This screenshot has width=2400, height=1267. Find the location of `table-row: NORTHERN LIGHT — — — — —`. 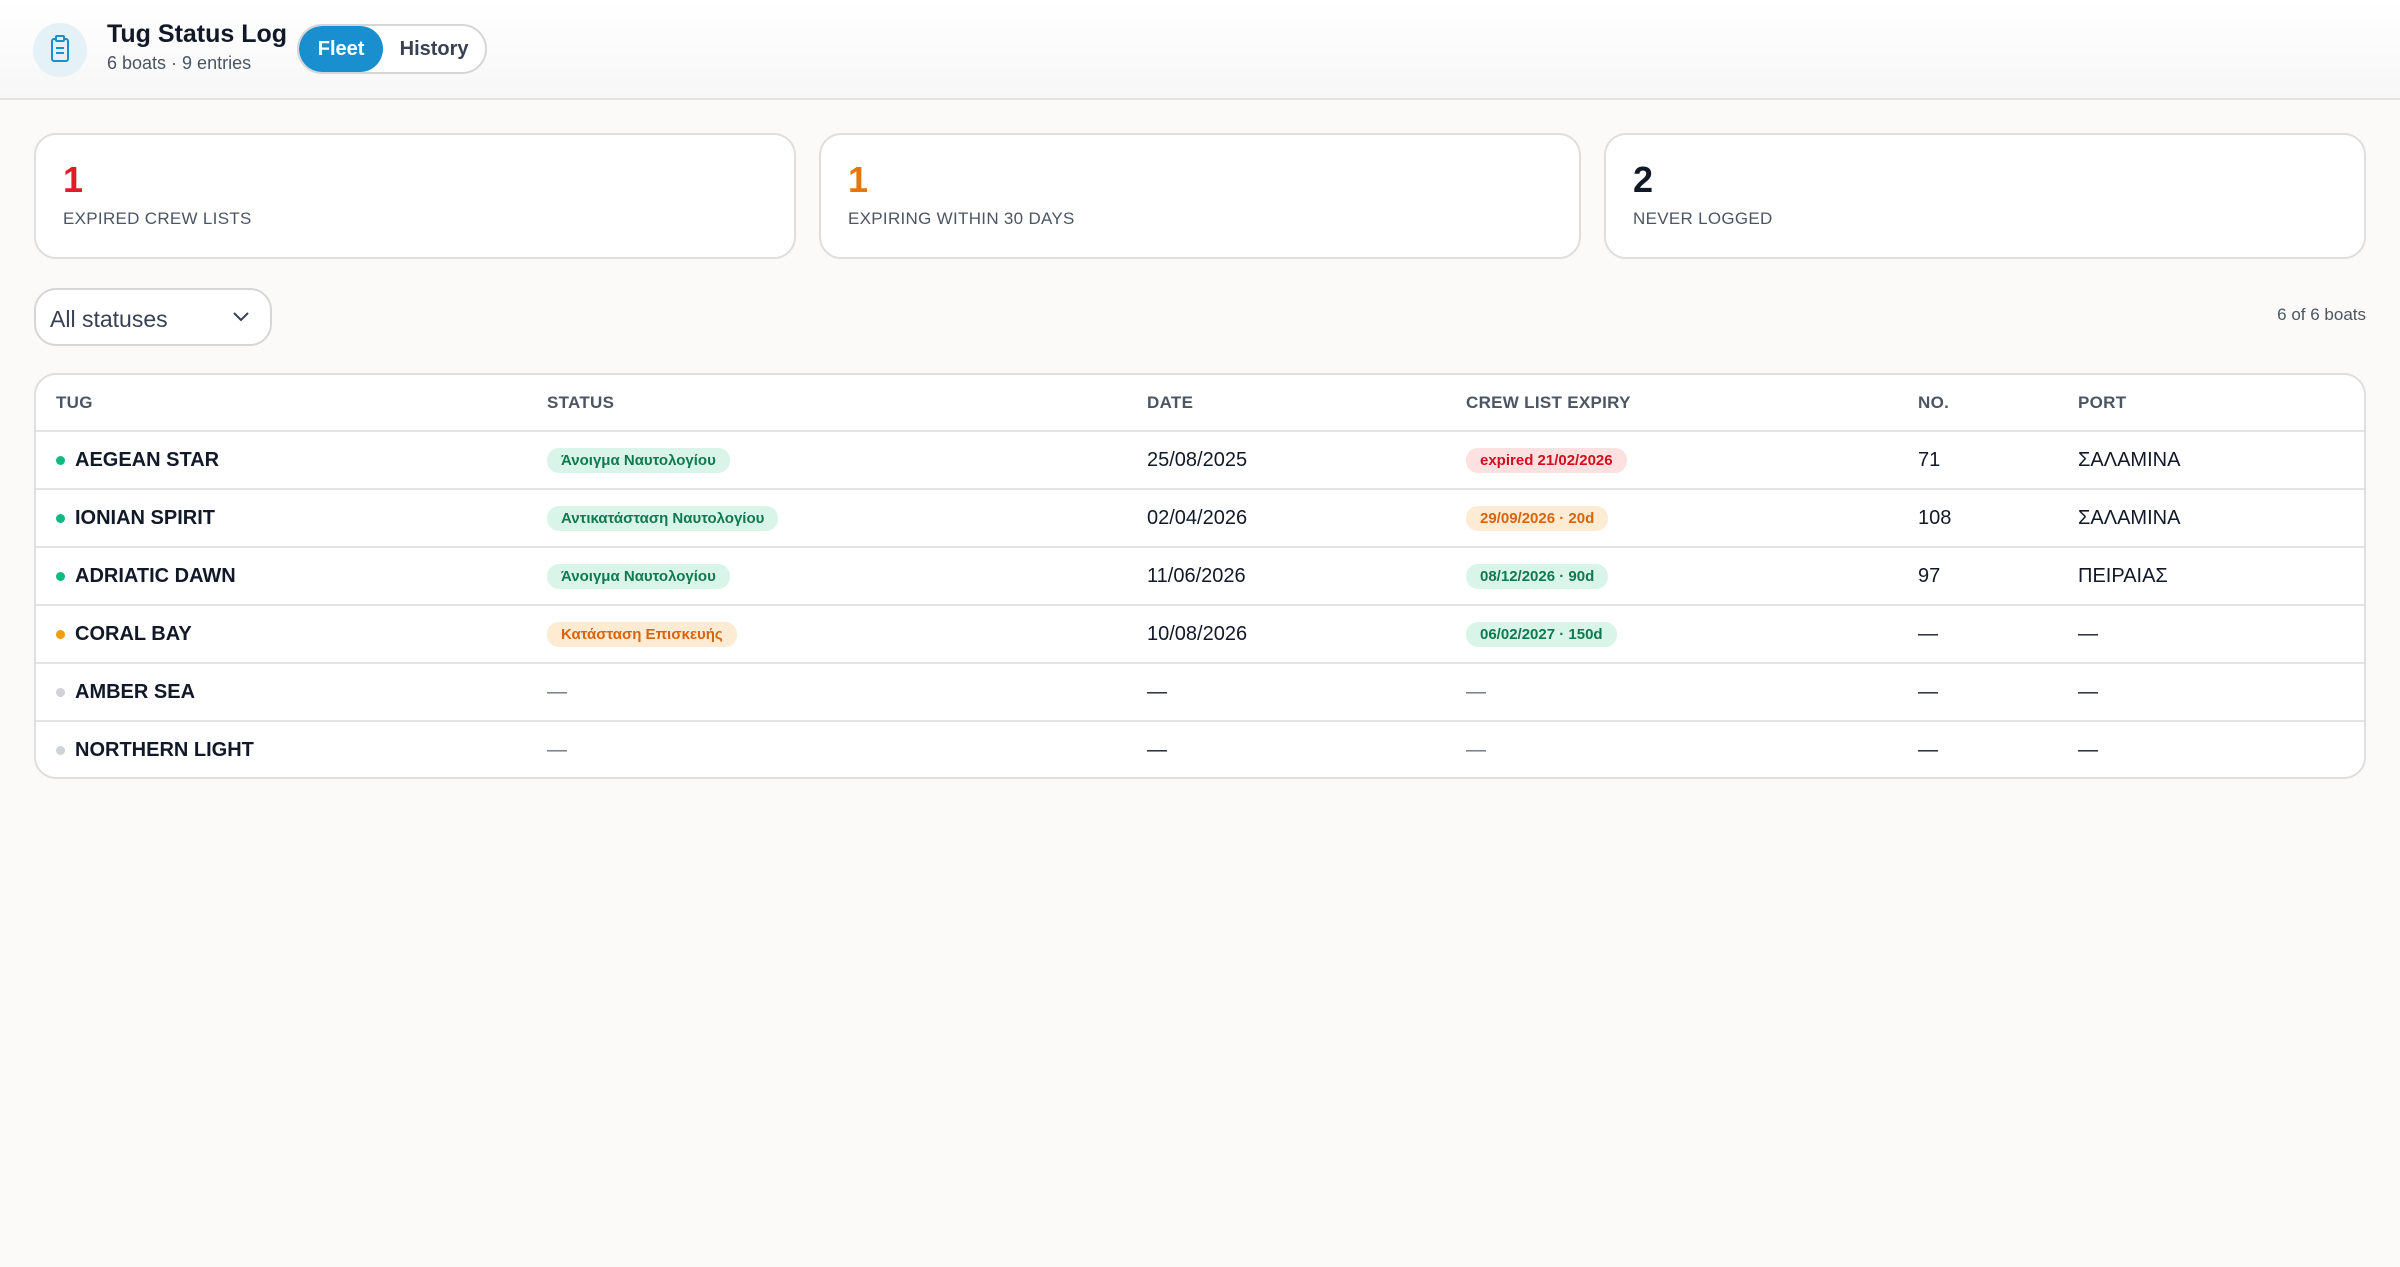

table-row: NORTHERN LIGHT — — — — — is located at coordinates (1200, 748).